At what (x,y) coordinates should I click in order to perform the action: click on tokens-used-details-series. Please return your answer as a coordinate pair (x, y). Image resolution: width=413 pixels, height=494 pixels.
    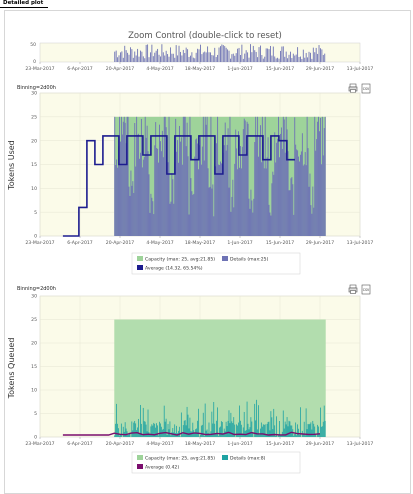
    Looking at the image, I should click on (220, 176).